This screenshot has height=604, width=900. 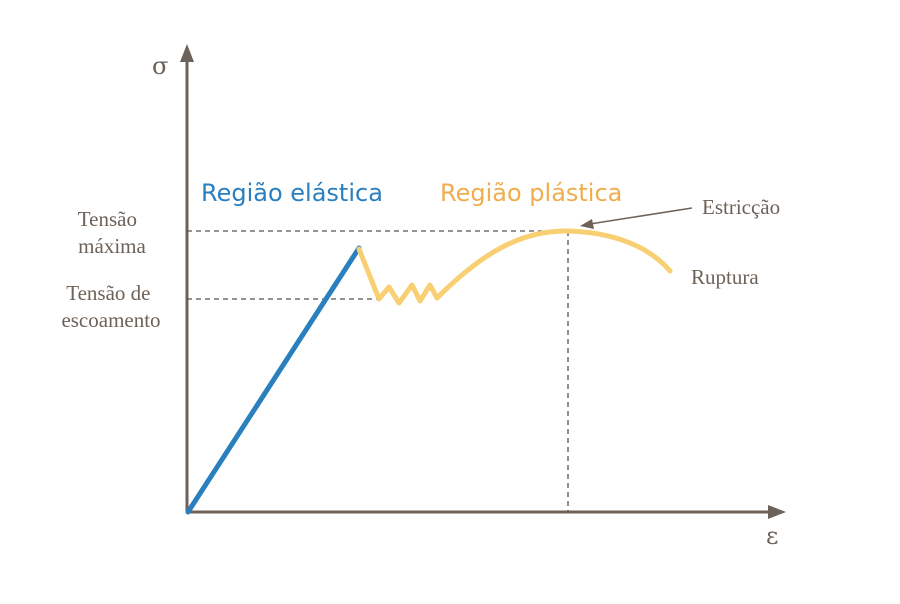 What do you see at coordinates (187, 53) in the screenshot?
I see `y-axis-arrowhead` at bounding box center [187, 53].